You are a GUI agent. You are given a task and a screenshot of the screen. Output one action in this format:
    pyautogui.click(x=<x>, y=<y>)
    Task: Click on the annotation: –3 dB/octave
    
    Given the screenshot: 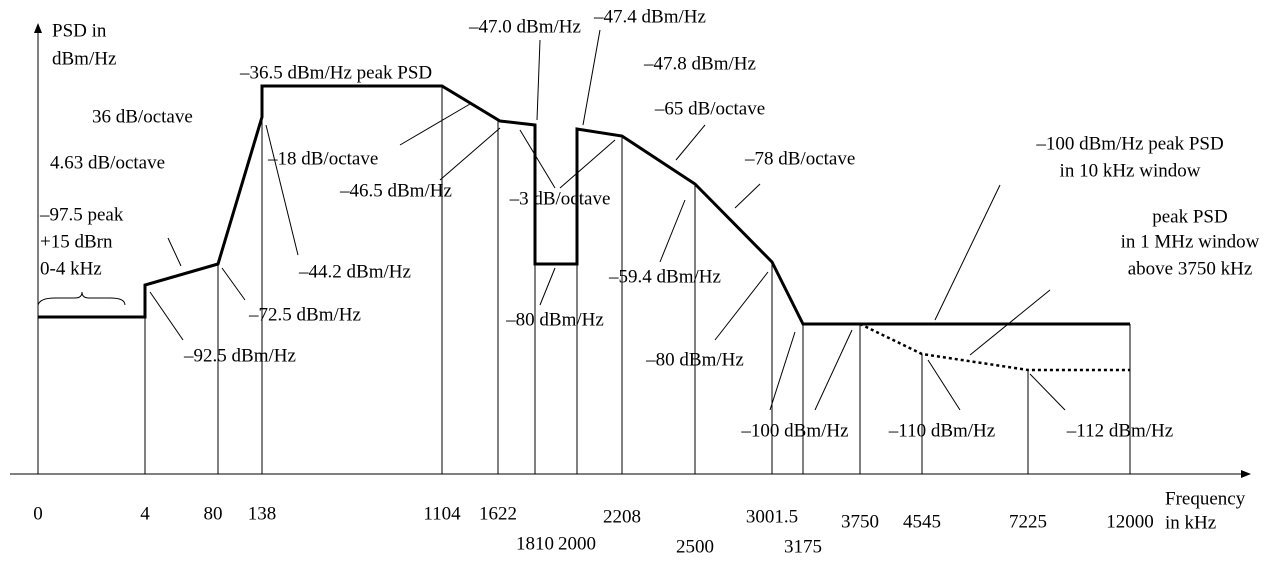 What is the action you would take?
    pyautogui.click(x=560, y=198)
    